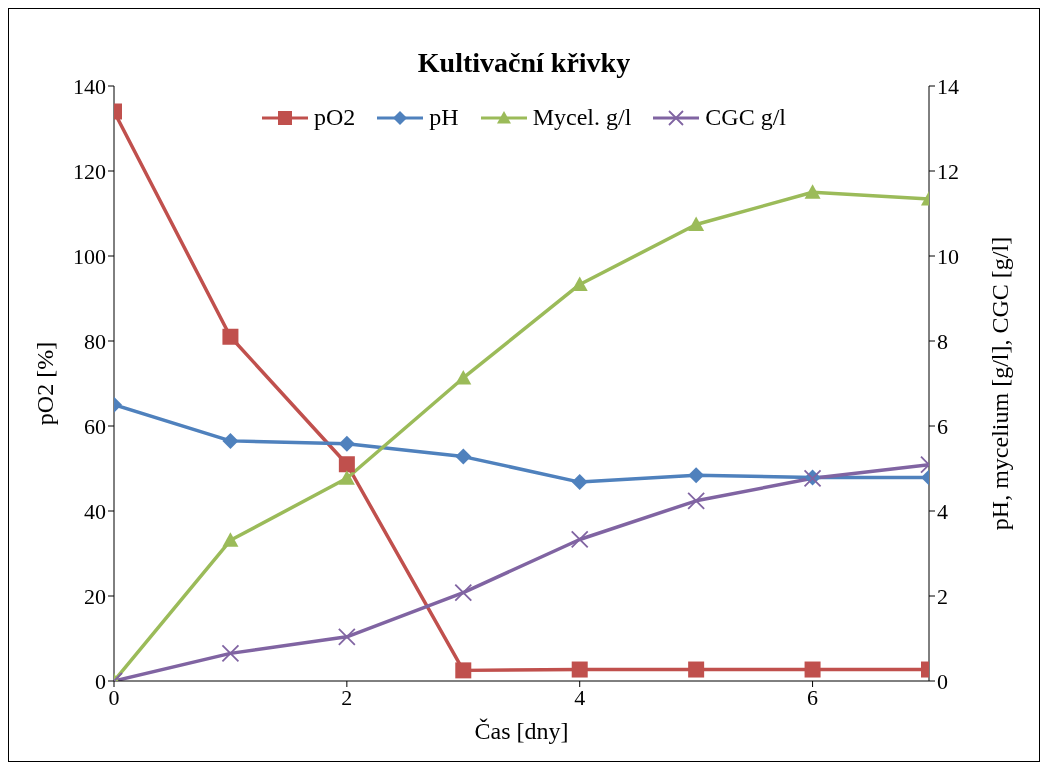 This screenshot has height=769, width=1045. I want to click on y2-tick-label: 14, so click(948, 86).